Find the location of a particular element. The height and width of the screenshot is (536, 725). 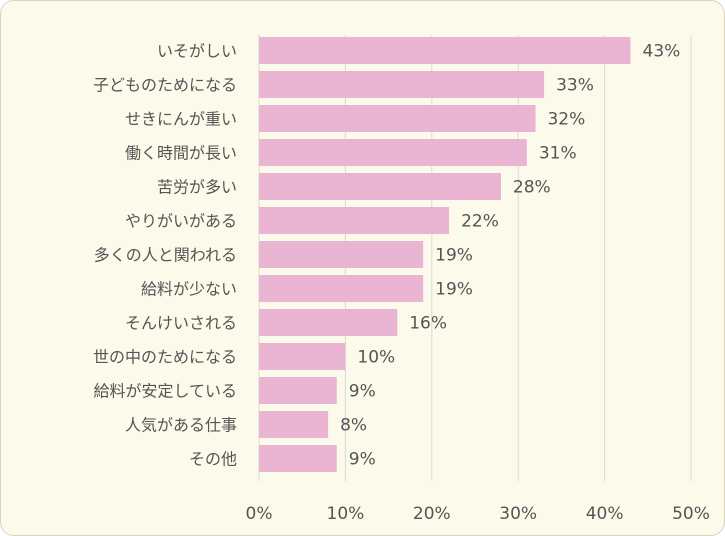

x-tick-label: 40% is located at coordinates (605, 514).